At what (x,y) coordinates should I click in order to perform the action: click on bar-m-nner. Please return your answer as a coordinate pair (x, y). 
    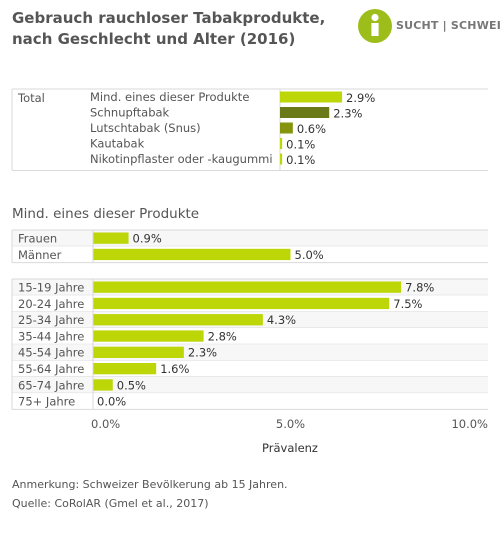
    Looking at the image, I should click on (192, 254).